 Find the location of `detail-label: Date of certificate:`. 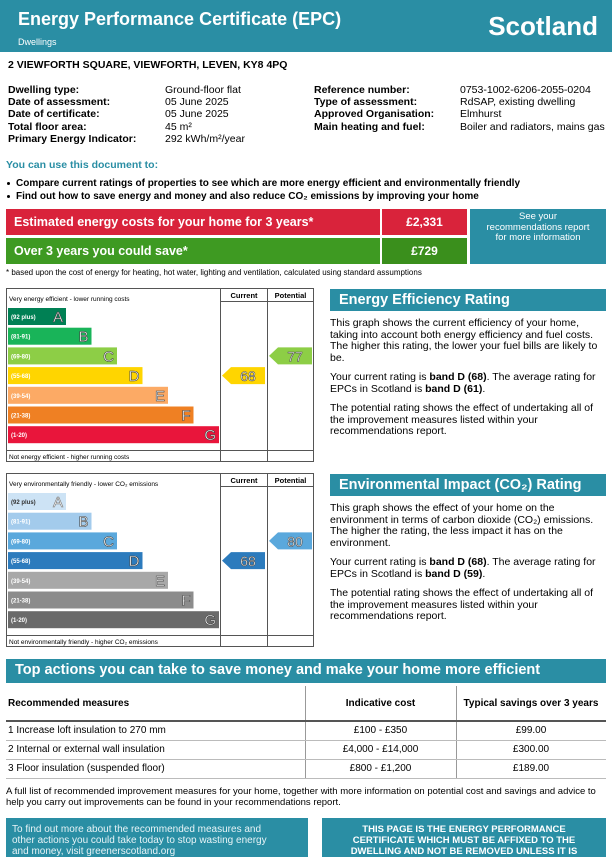

detail-label: Date of certificate: is located at coordinates (54, 114).